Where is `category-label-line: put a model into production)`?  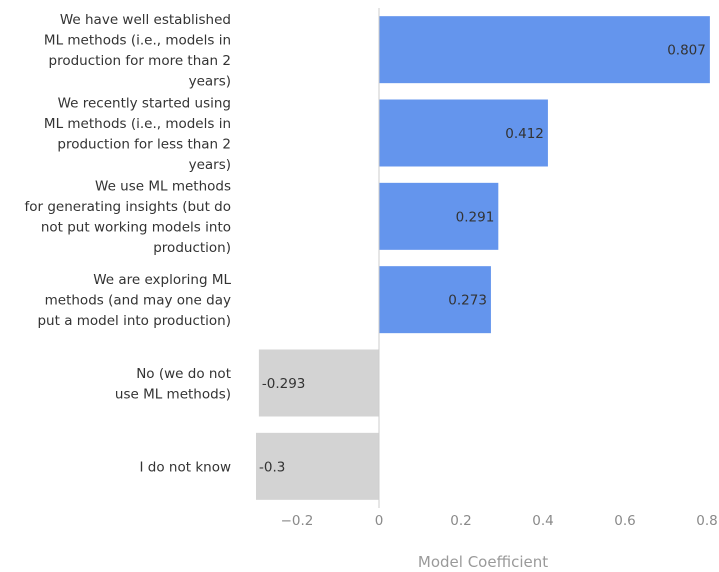 category-label-line: put a model into production) is located at coordinates (134, 321).